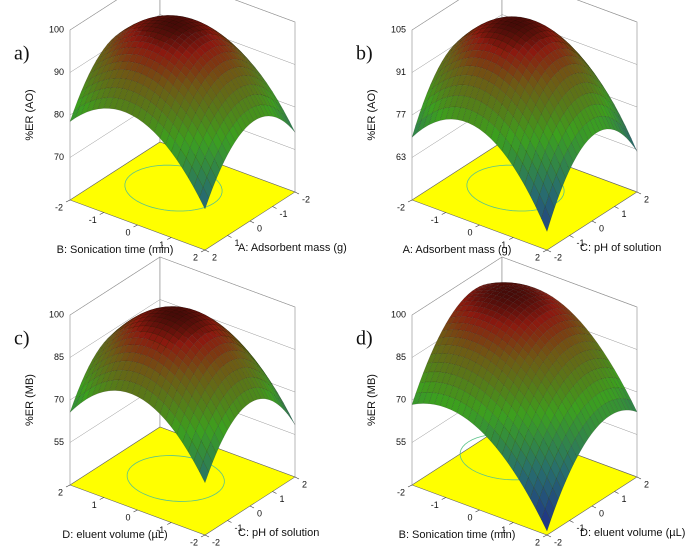  I want to click on y-axis-label: D: eluent volume (µL), so click(632, 533).